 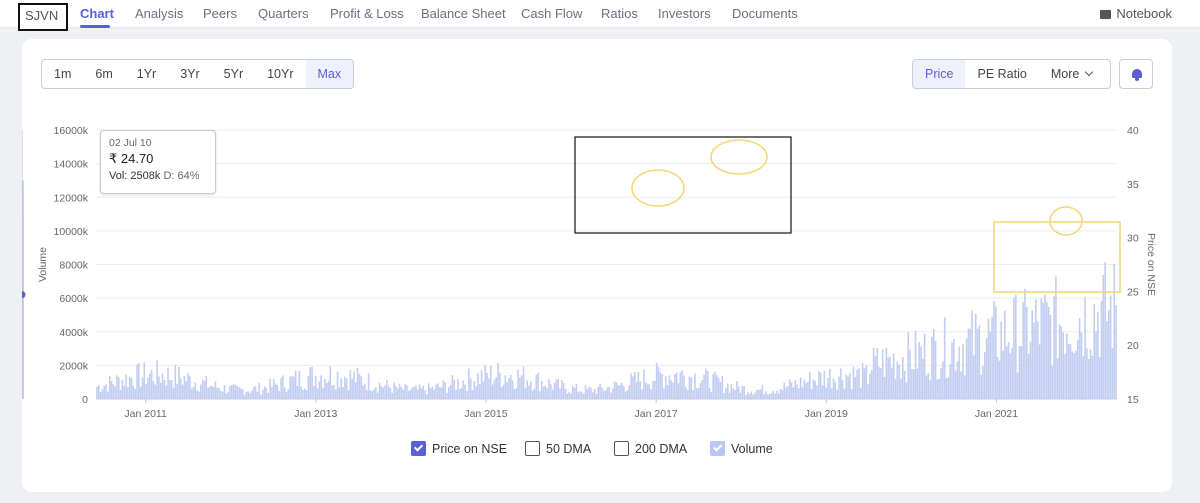 I want to click on range-1yr: 1Yr, so click(x=146, y=74).